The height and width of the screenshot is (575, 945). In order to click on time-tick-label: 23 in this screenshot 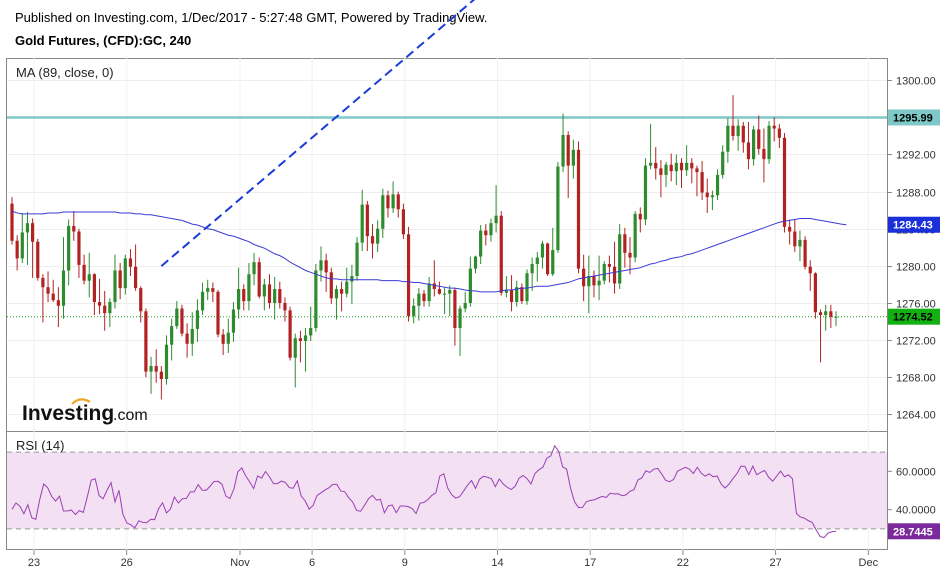, I will do `click(34, 563)`.